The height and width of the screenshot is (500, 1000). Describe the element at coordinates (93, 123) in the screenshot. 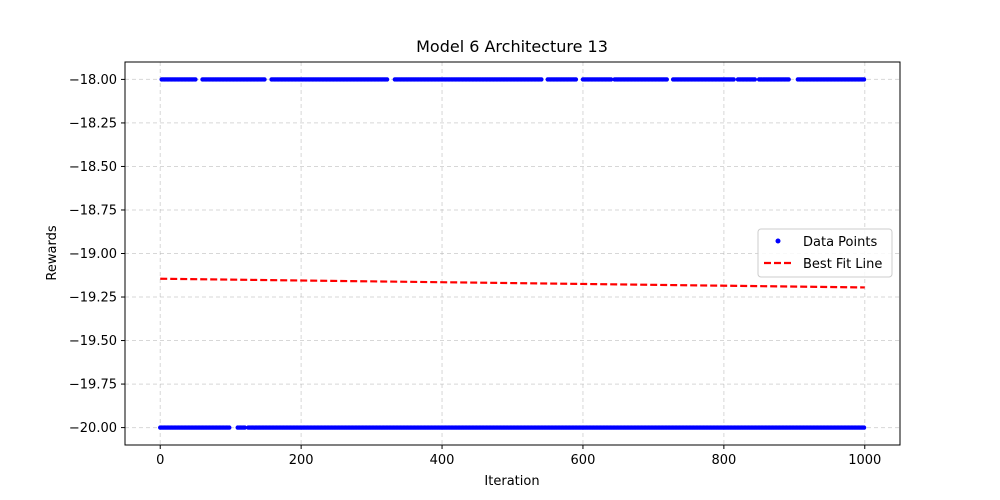

I see `y-tick-label: −18.25` at that location.